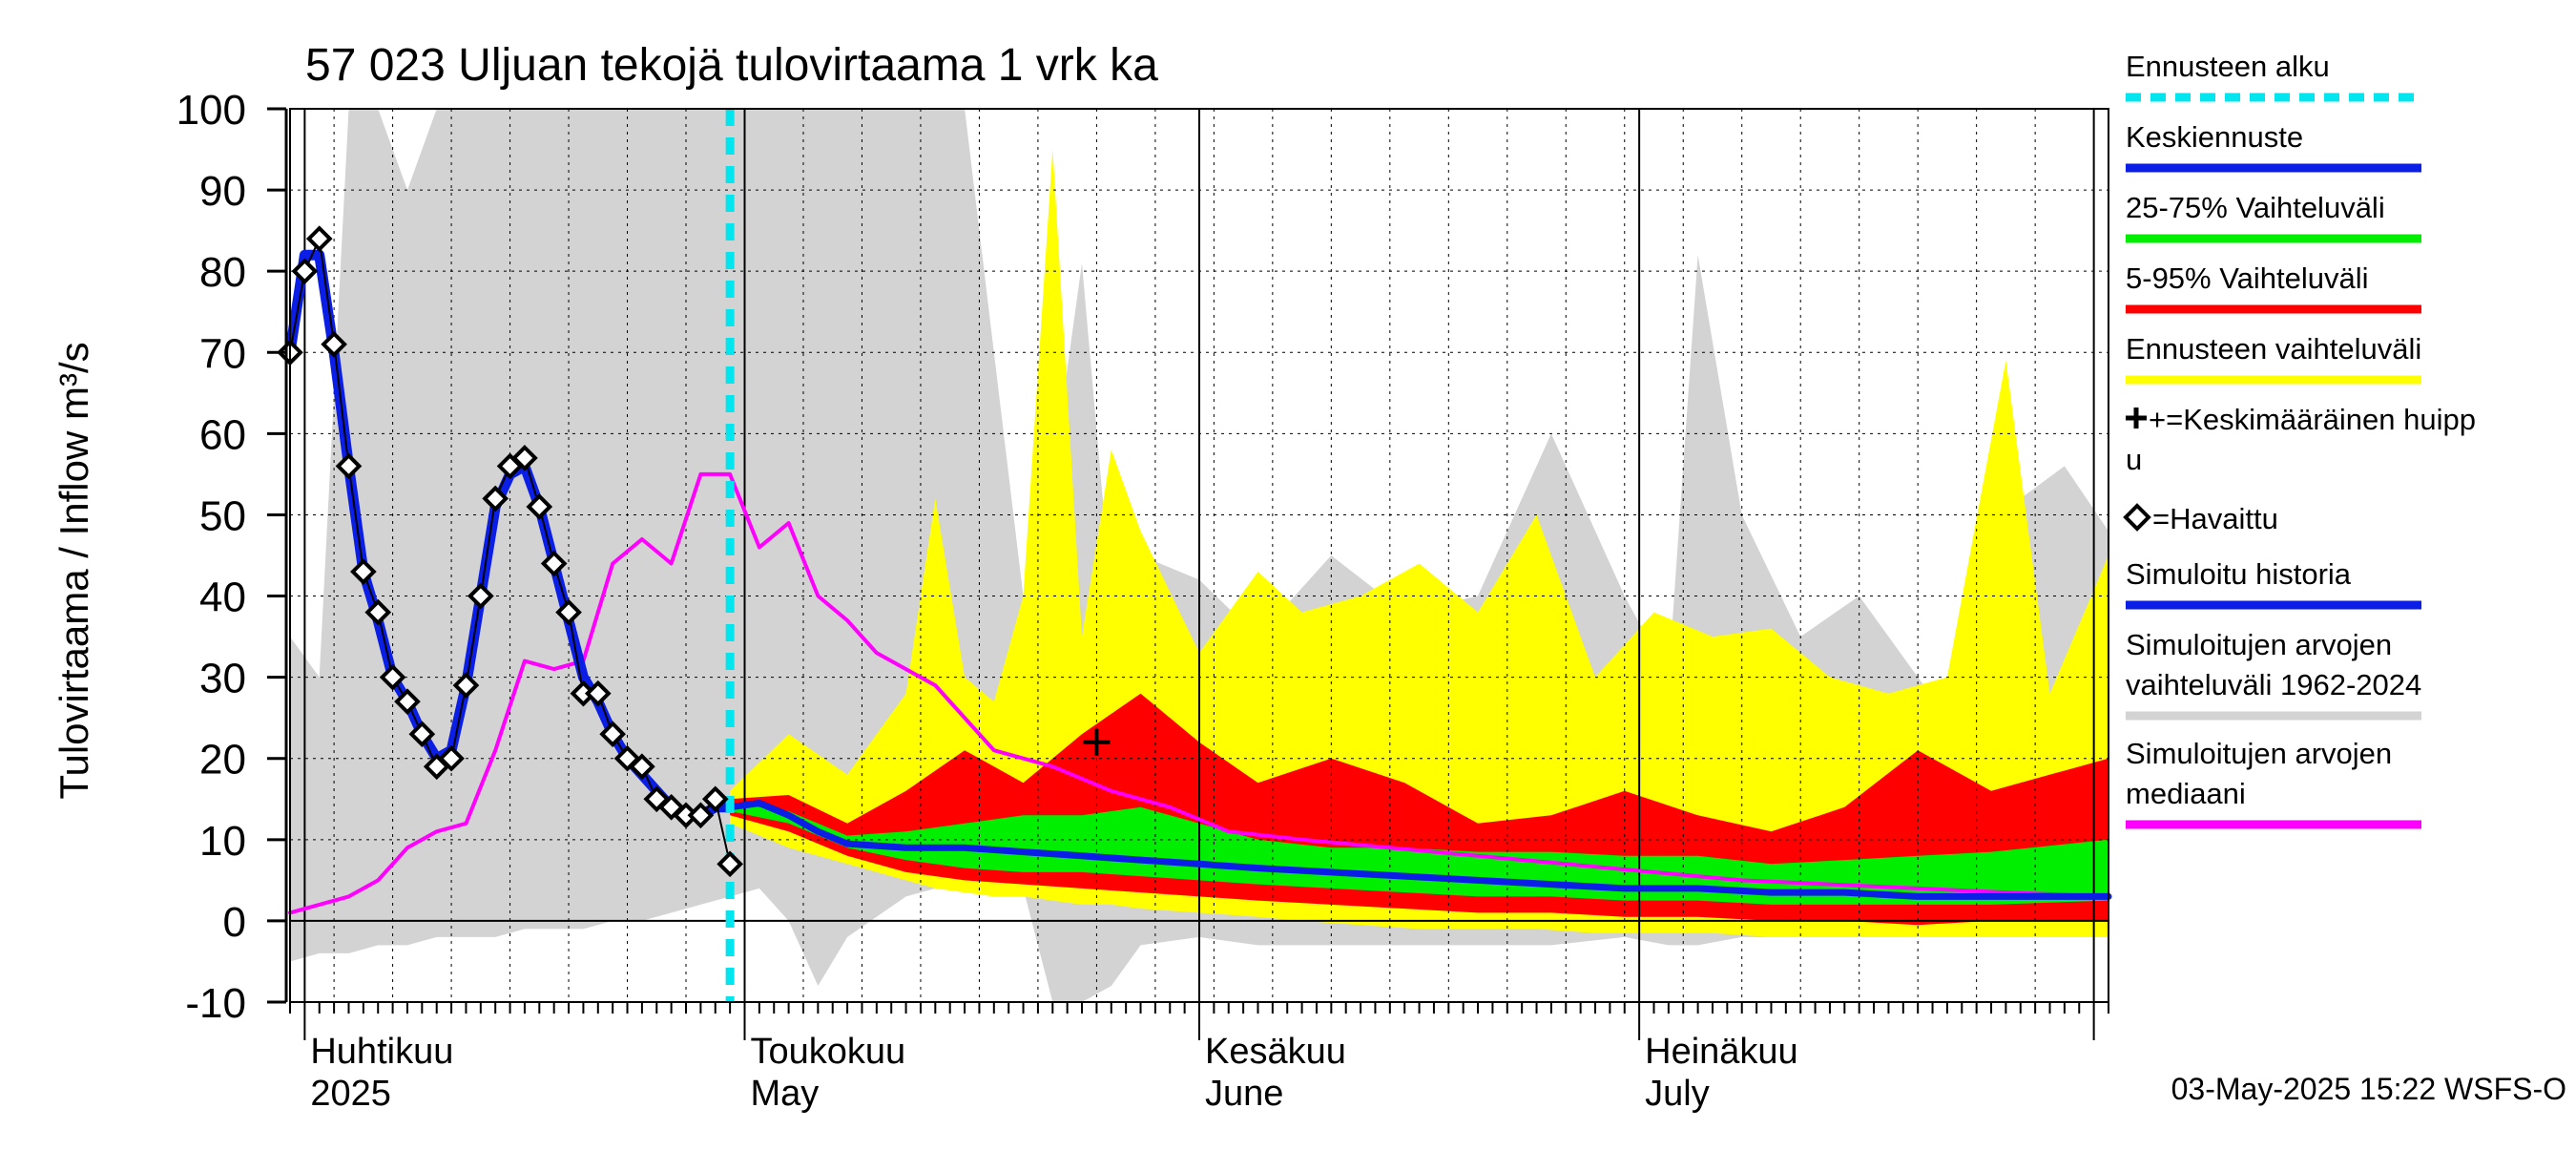  What do you see at coordinates (2136, 418) in the screenshot?
I see `legend-cross-icon` at bounding box center [2136, 418].